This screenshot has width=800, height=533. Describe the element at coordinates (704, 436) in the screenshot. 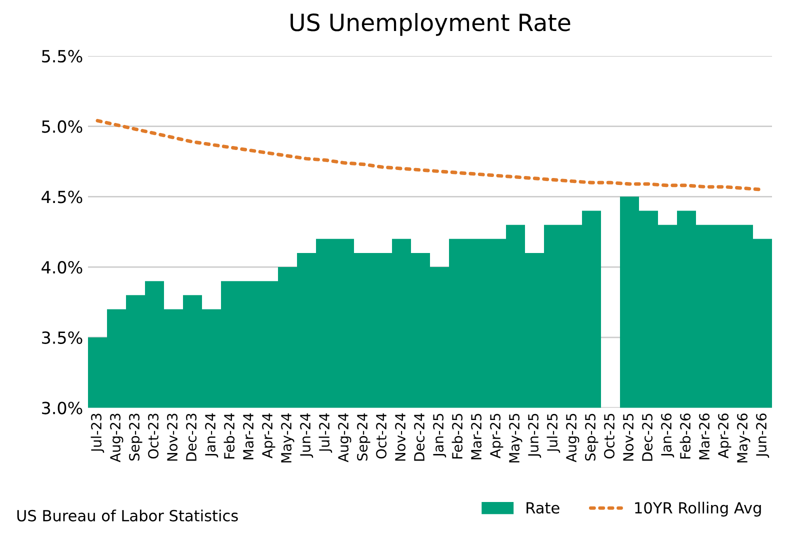

I see `x-tick-label: Mar-26` at that location.